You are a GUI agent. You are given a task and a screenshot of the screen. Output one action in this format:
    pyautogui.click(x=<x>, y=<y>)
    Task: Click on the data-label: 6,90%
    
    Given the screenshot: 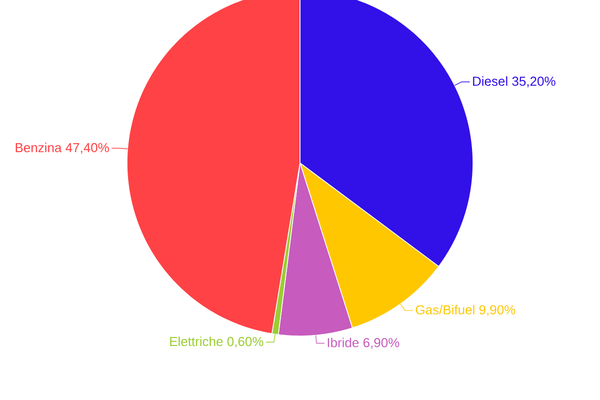 What is the action you would take?
    pyautogui.click(x=381, y=343)
    